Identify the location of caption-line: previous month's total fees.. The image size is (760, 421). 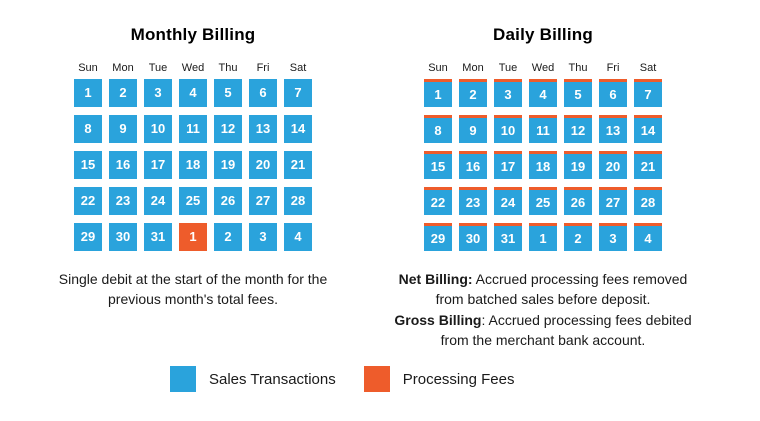
(193, 299).